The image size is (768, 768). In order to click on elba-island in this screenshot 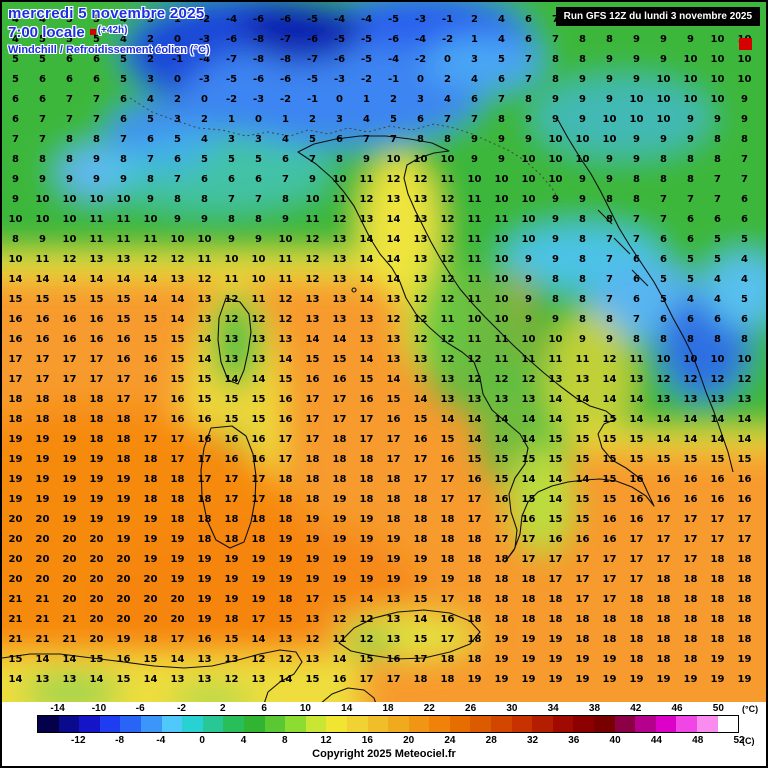, I will do `click(354, 290)`.